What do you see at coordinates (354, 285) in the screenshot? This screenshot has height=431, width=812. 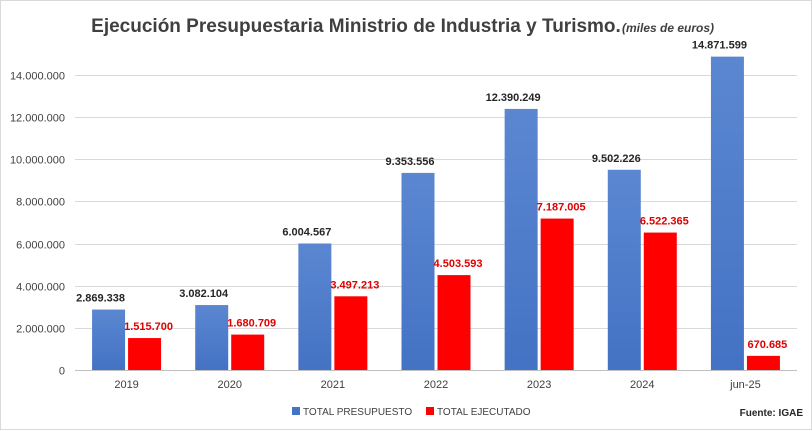 I see `data-label-total-ejecutado-2021: 3.497.213` at bounding box center [354, 285].